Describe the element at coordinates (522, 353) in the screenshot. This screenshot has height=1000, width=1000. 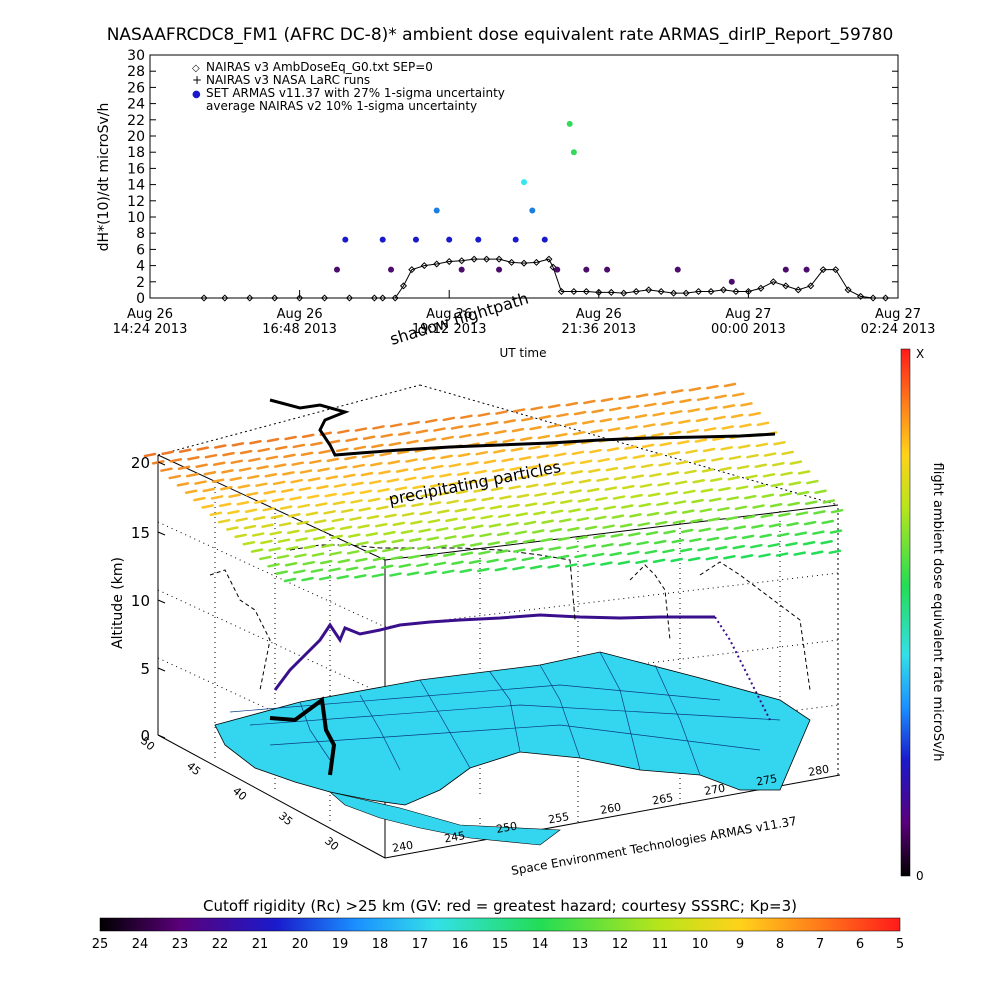
I see `x-axis-label: UT time` at that location.